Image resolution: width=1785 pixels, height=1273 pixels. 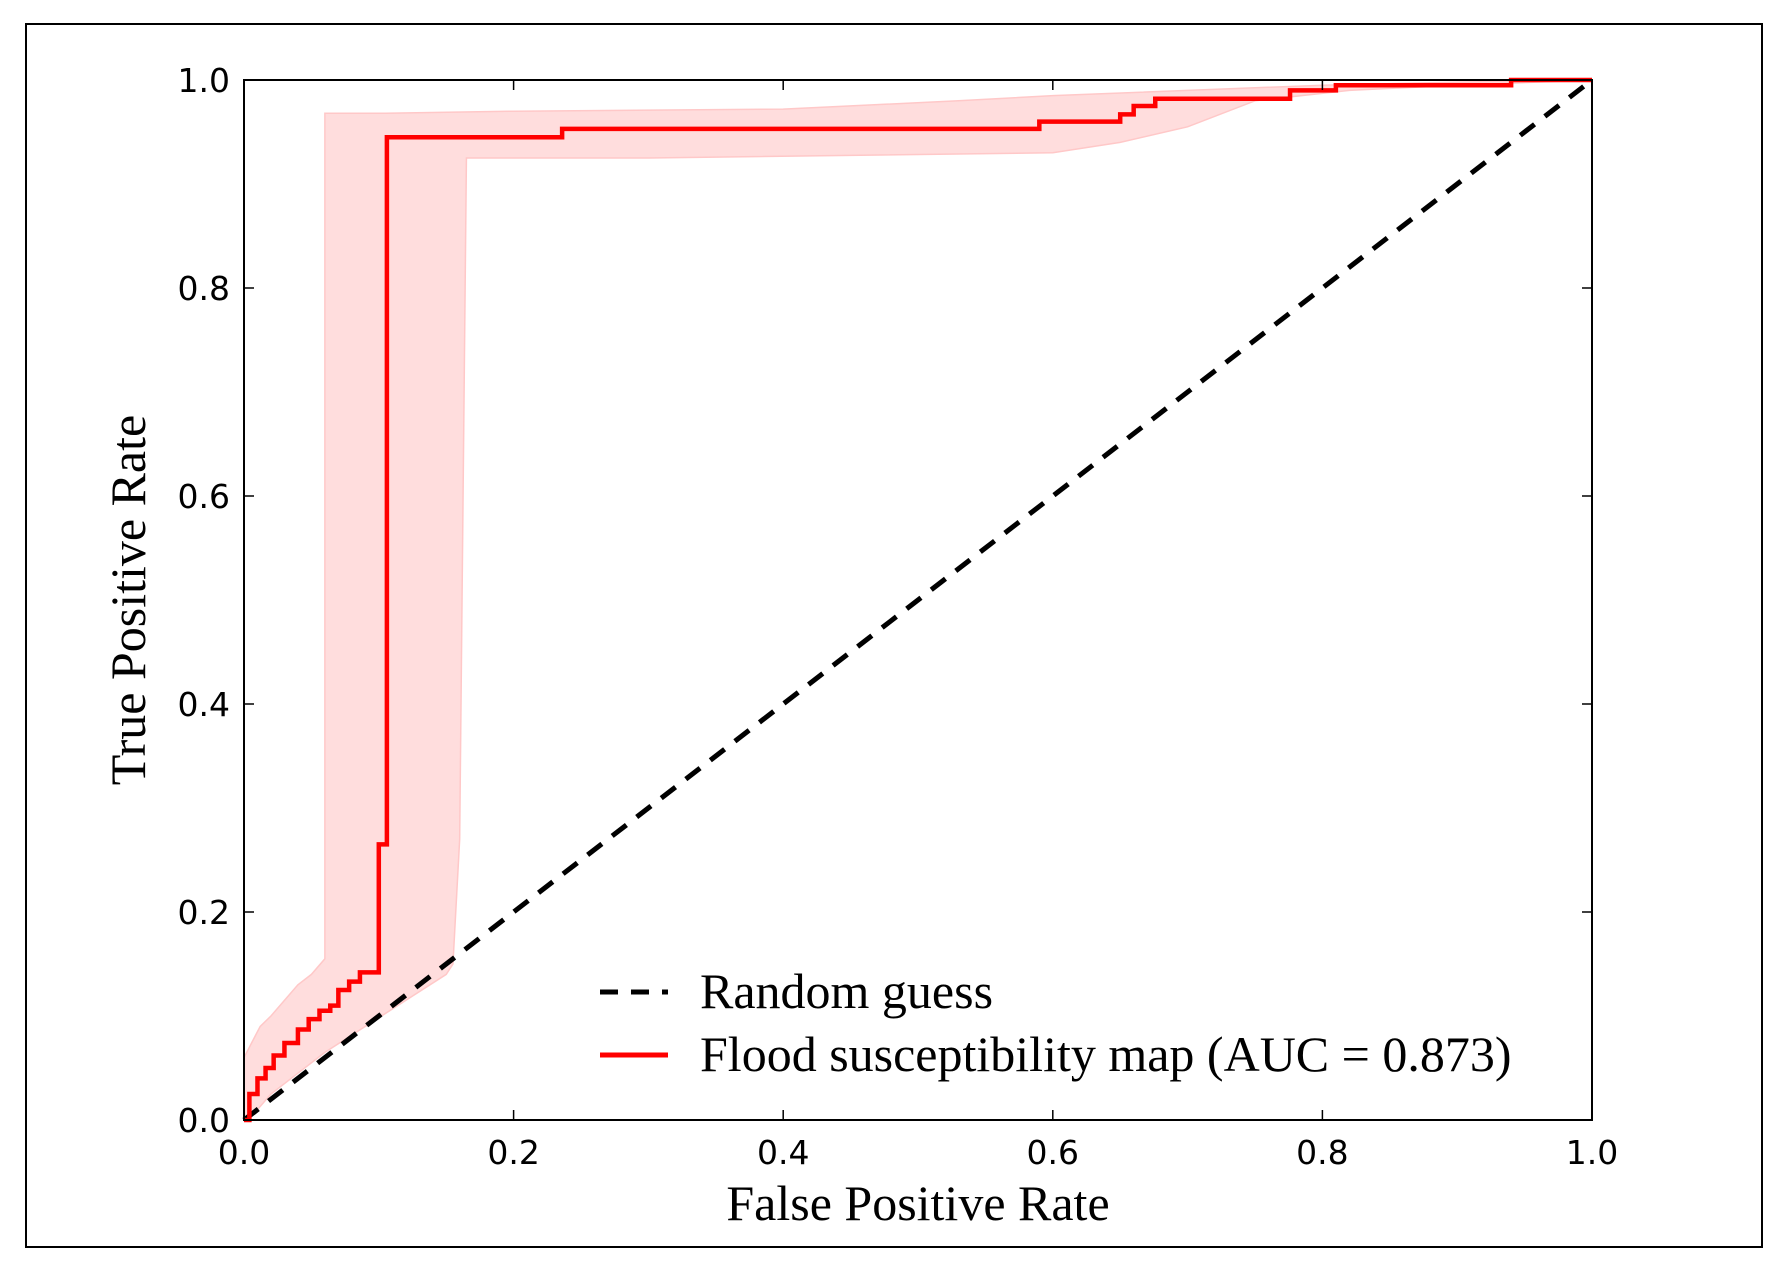 I want to click on x-tick-label: 0.0, so click(x=244, y=1152).